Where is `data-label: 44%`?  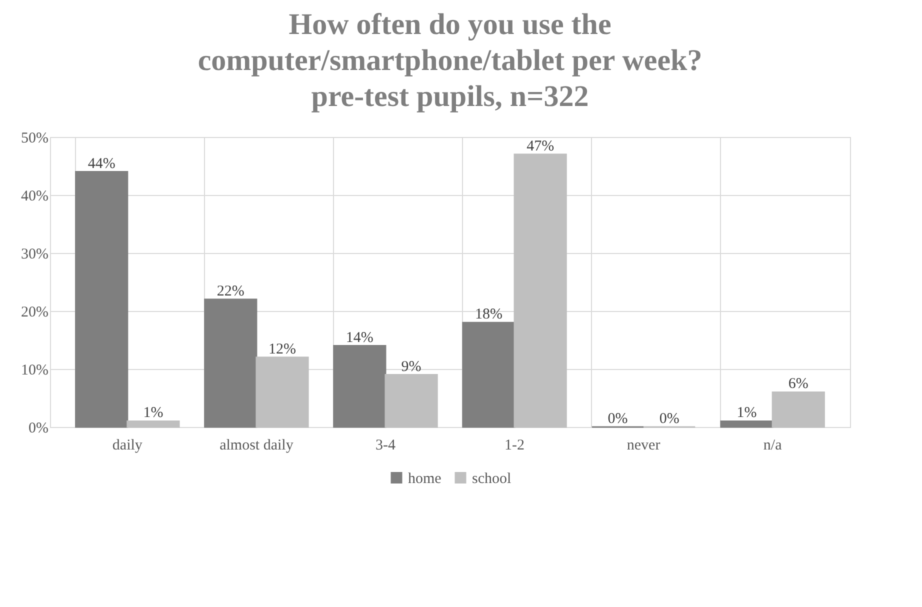 data-label: 44% is located at coordinates (102, 164).